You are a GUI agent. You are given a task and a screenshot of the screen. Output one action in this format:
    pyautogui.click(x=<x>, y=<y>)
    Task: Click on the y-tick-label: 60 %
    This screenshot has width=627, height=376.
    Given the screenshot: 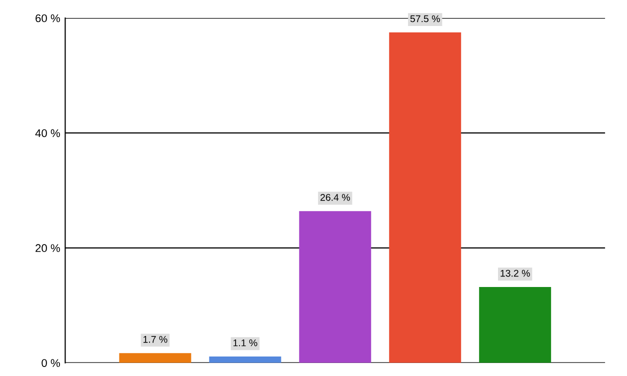 What is the action you would take?
    pyautogui.click(x=48, y=18)
    